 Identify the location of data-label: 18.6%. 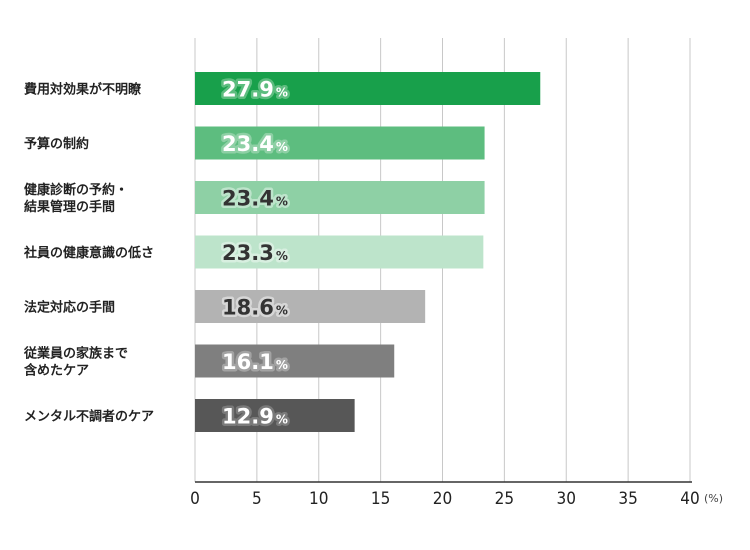
(255, 308).